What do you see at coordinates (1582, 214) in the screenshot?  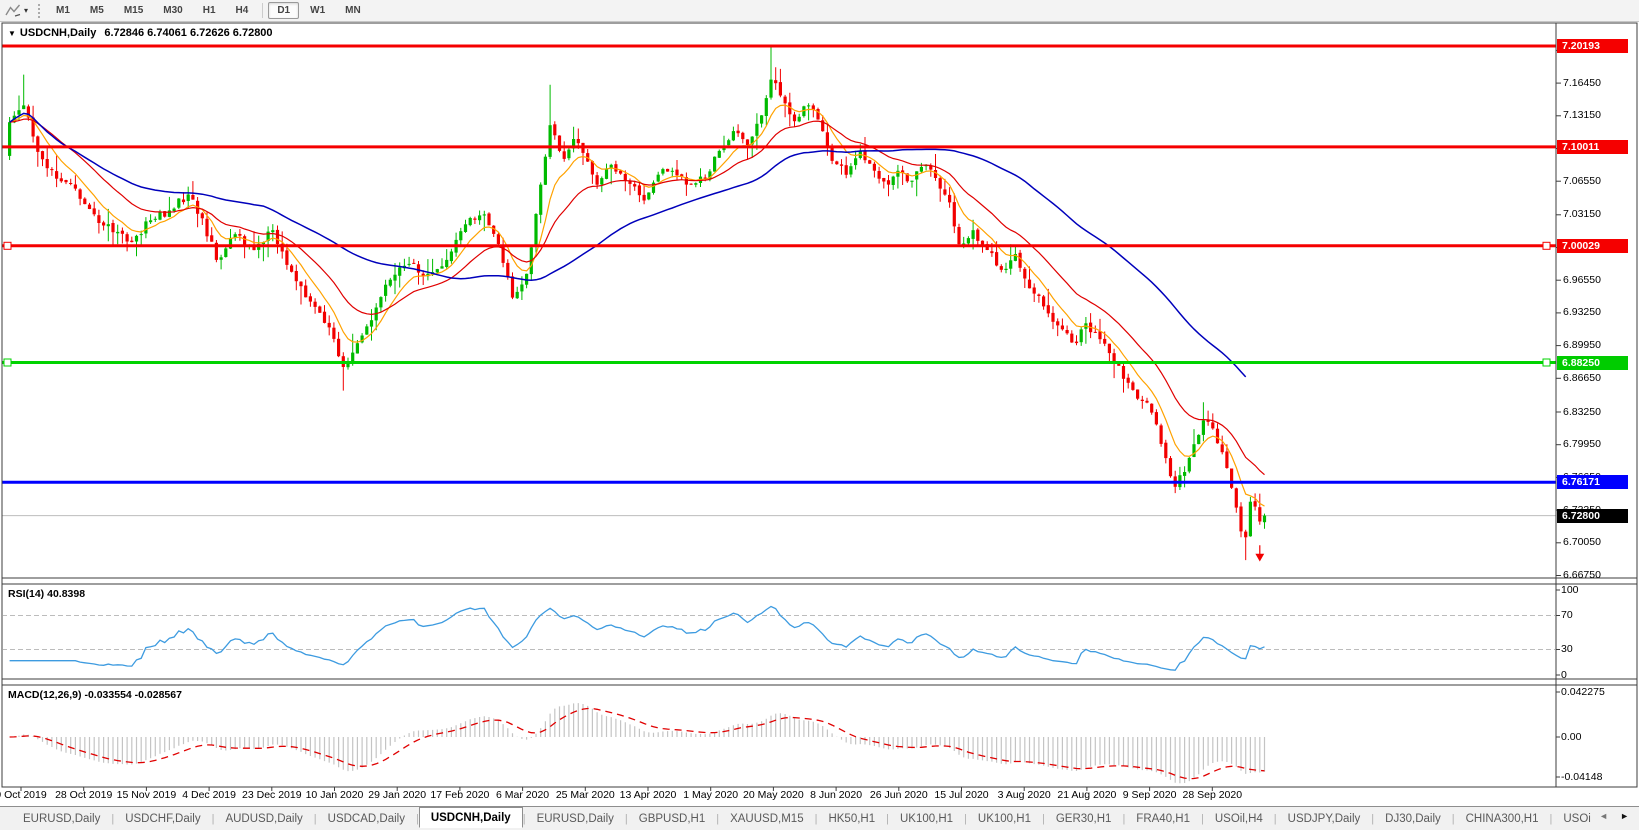 I see `price-axis-tick: 7.03150` at bounding box center [1582, 214].